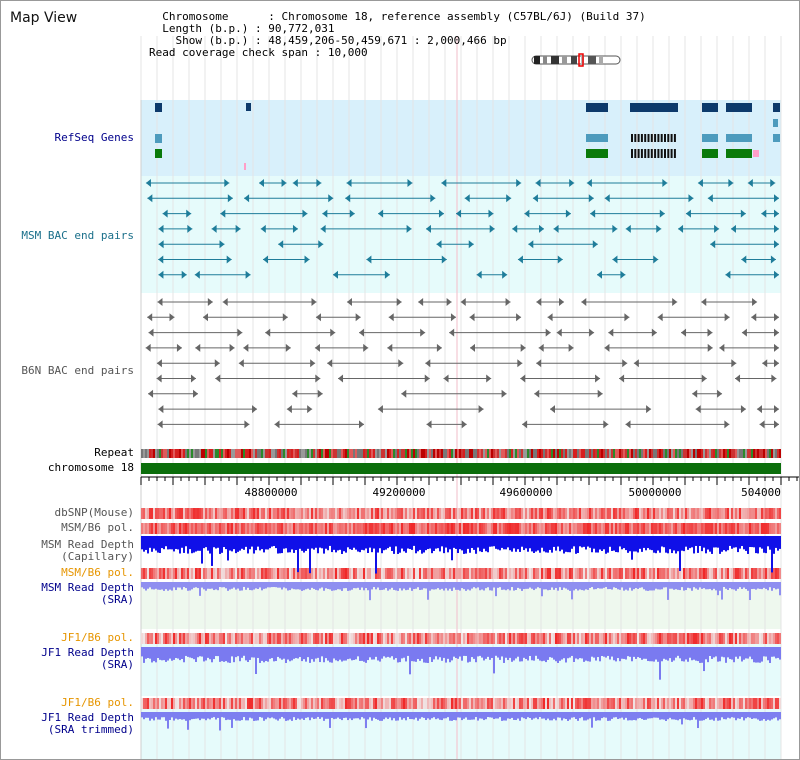 The width and height of the screenshot is (800, 760). What do you see at coordinates (97, 702) in the screenshot?
I see `track-label-jf1-pol-2: JF1/B6 pol.` at bounding box center [97, 702].